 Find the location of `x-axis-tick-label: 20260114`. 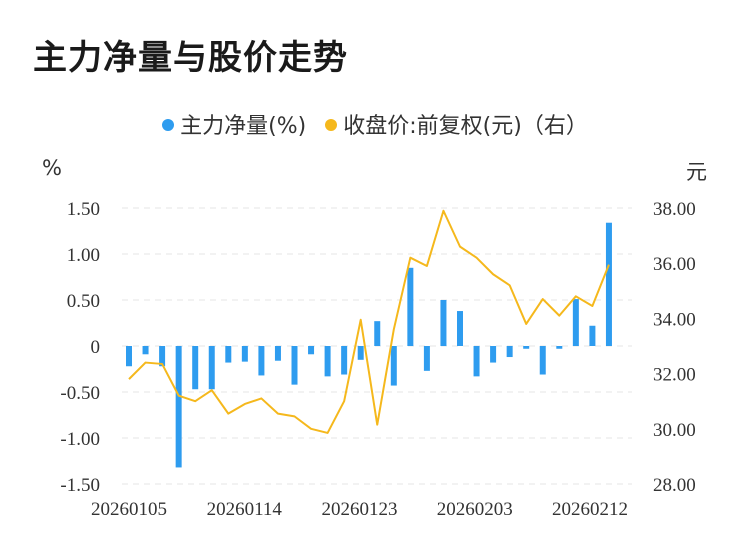

x-axis-tick-label: 20260114 is located at coordinates (245, 509).